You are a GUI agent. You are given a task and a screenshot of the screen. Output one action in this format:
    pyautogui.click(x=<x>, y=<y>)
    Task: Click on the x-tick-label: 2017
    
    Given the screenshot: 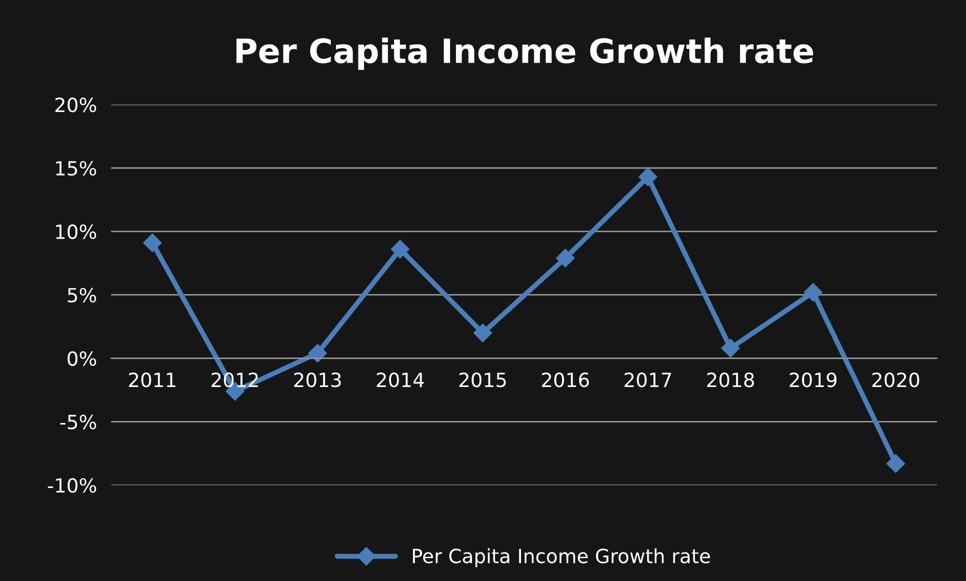 What is the action you would take?
    pyautogui.click(x=648, y=380)
    